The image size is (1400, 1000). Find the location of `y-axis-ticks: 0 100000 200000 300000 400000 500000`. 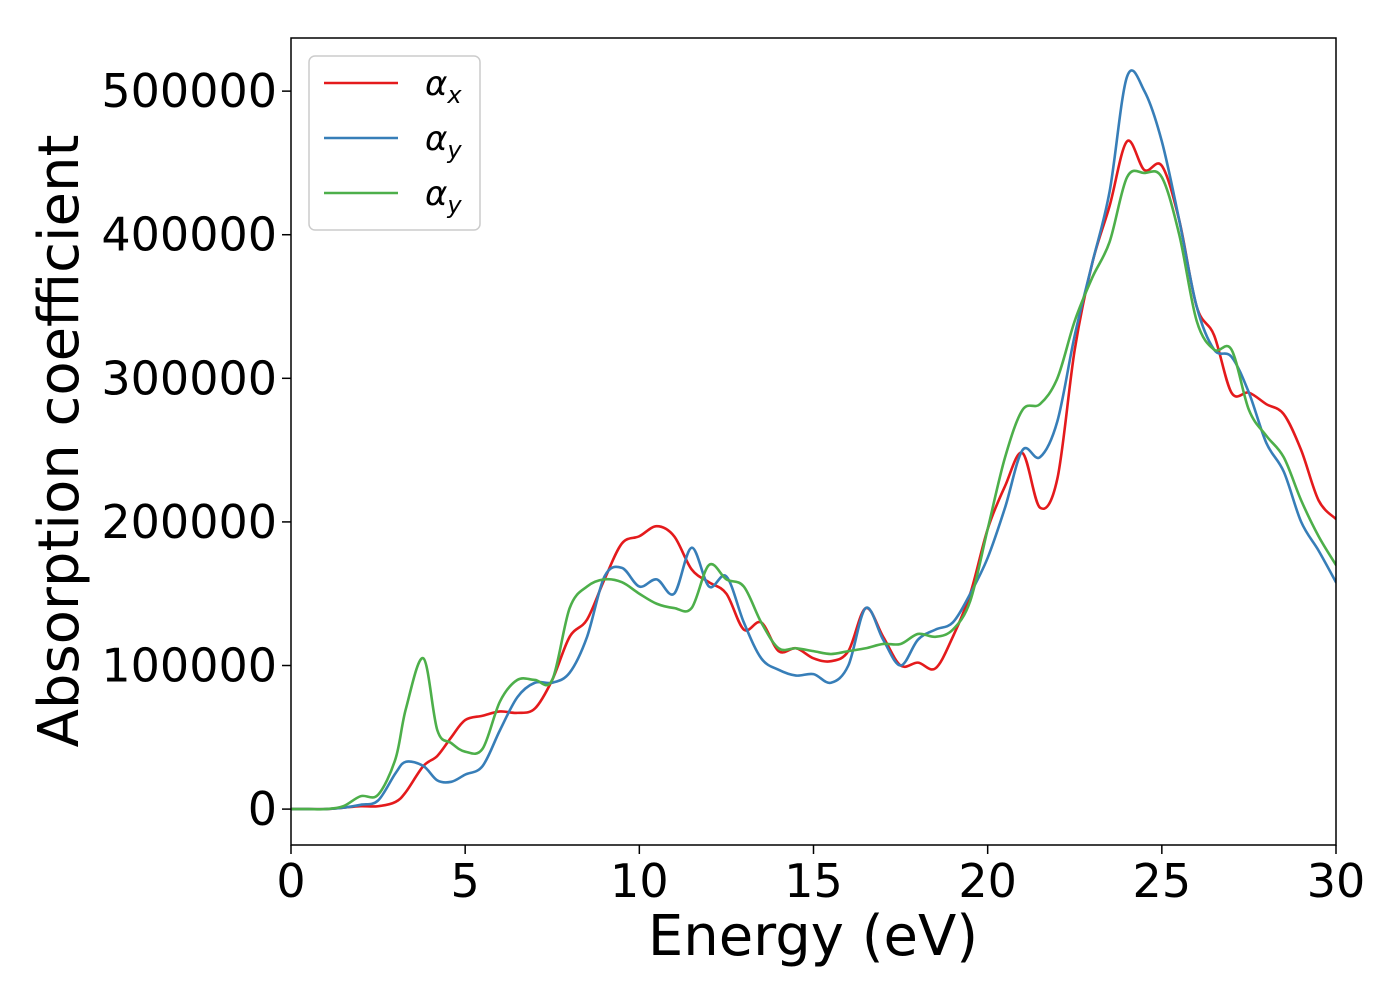

y-axis-ticks: 0 100000 200000 300000 400000 500000 is located at coordinates (196, 450).